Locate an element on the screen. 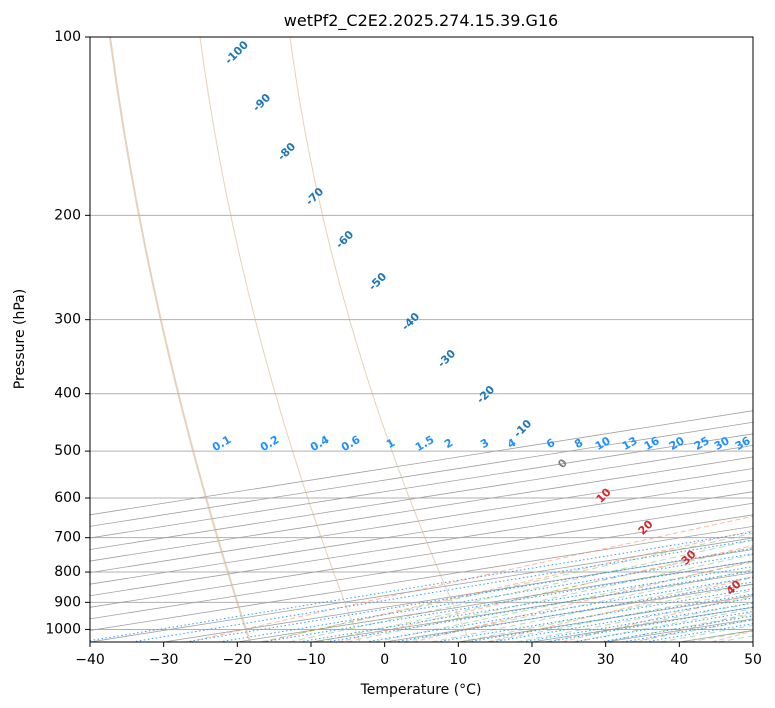 Image resolution: width=775 pixels, height=708 pixels. x-tick-label: 10 is located at coordinates (458, 660).